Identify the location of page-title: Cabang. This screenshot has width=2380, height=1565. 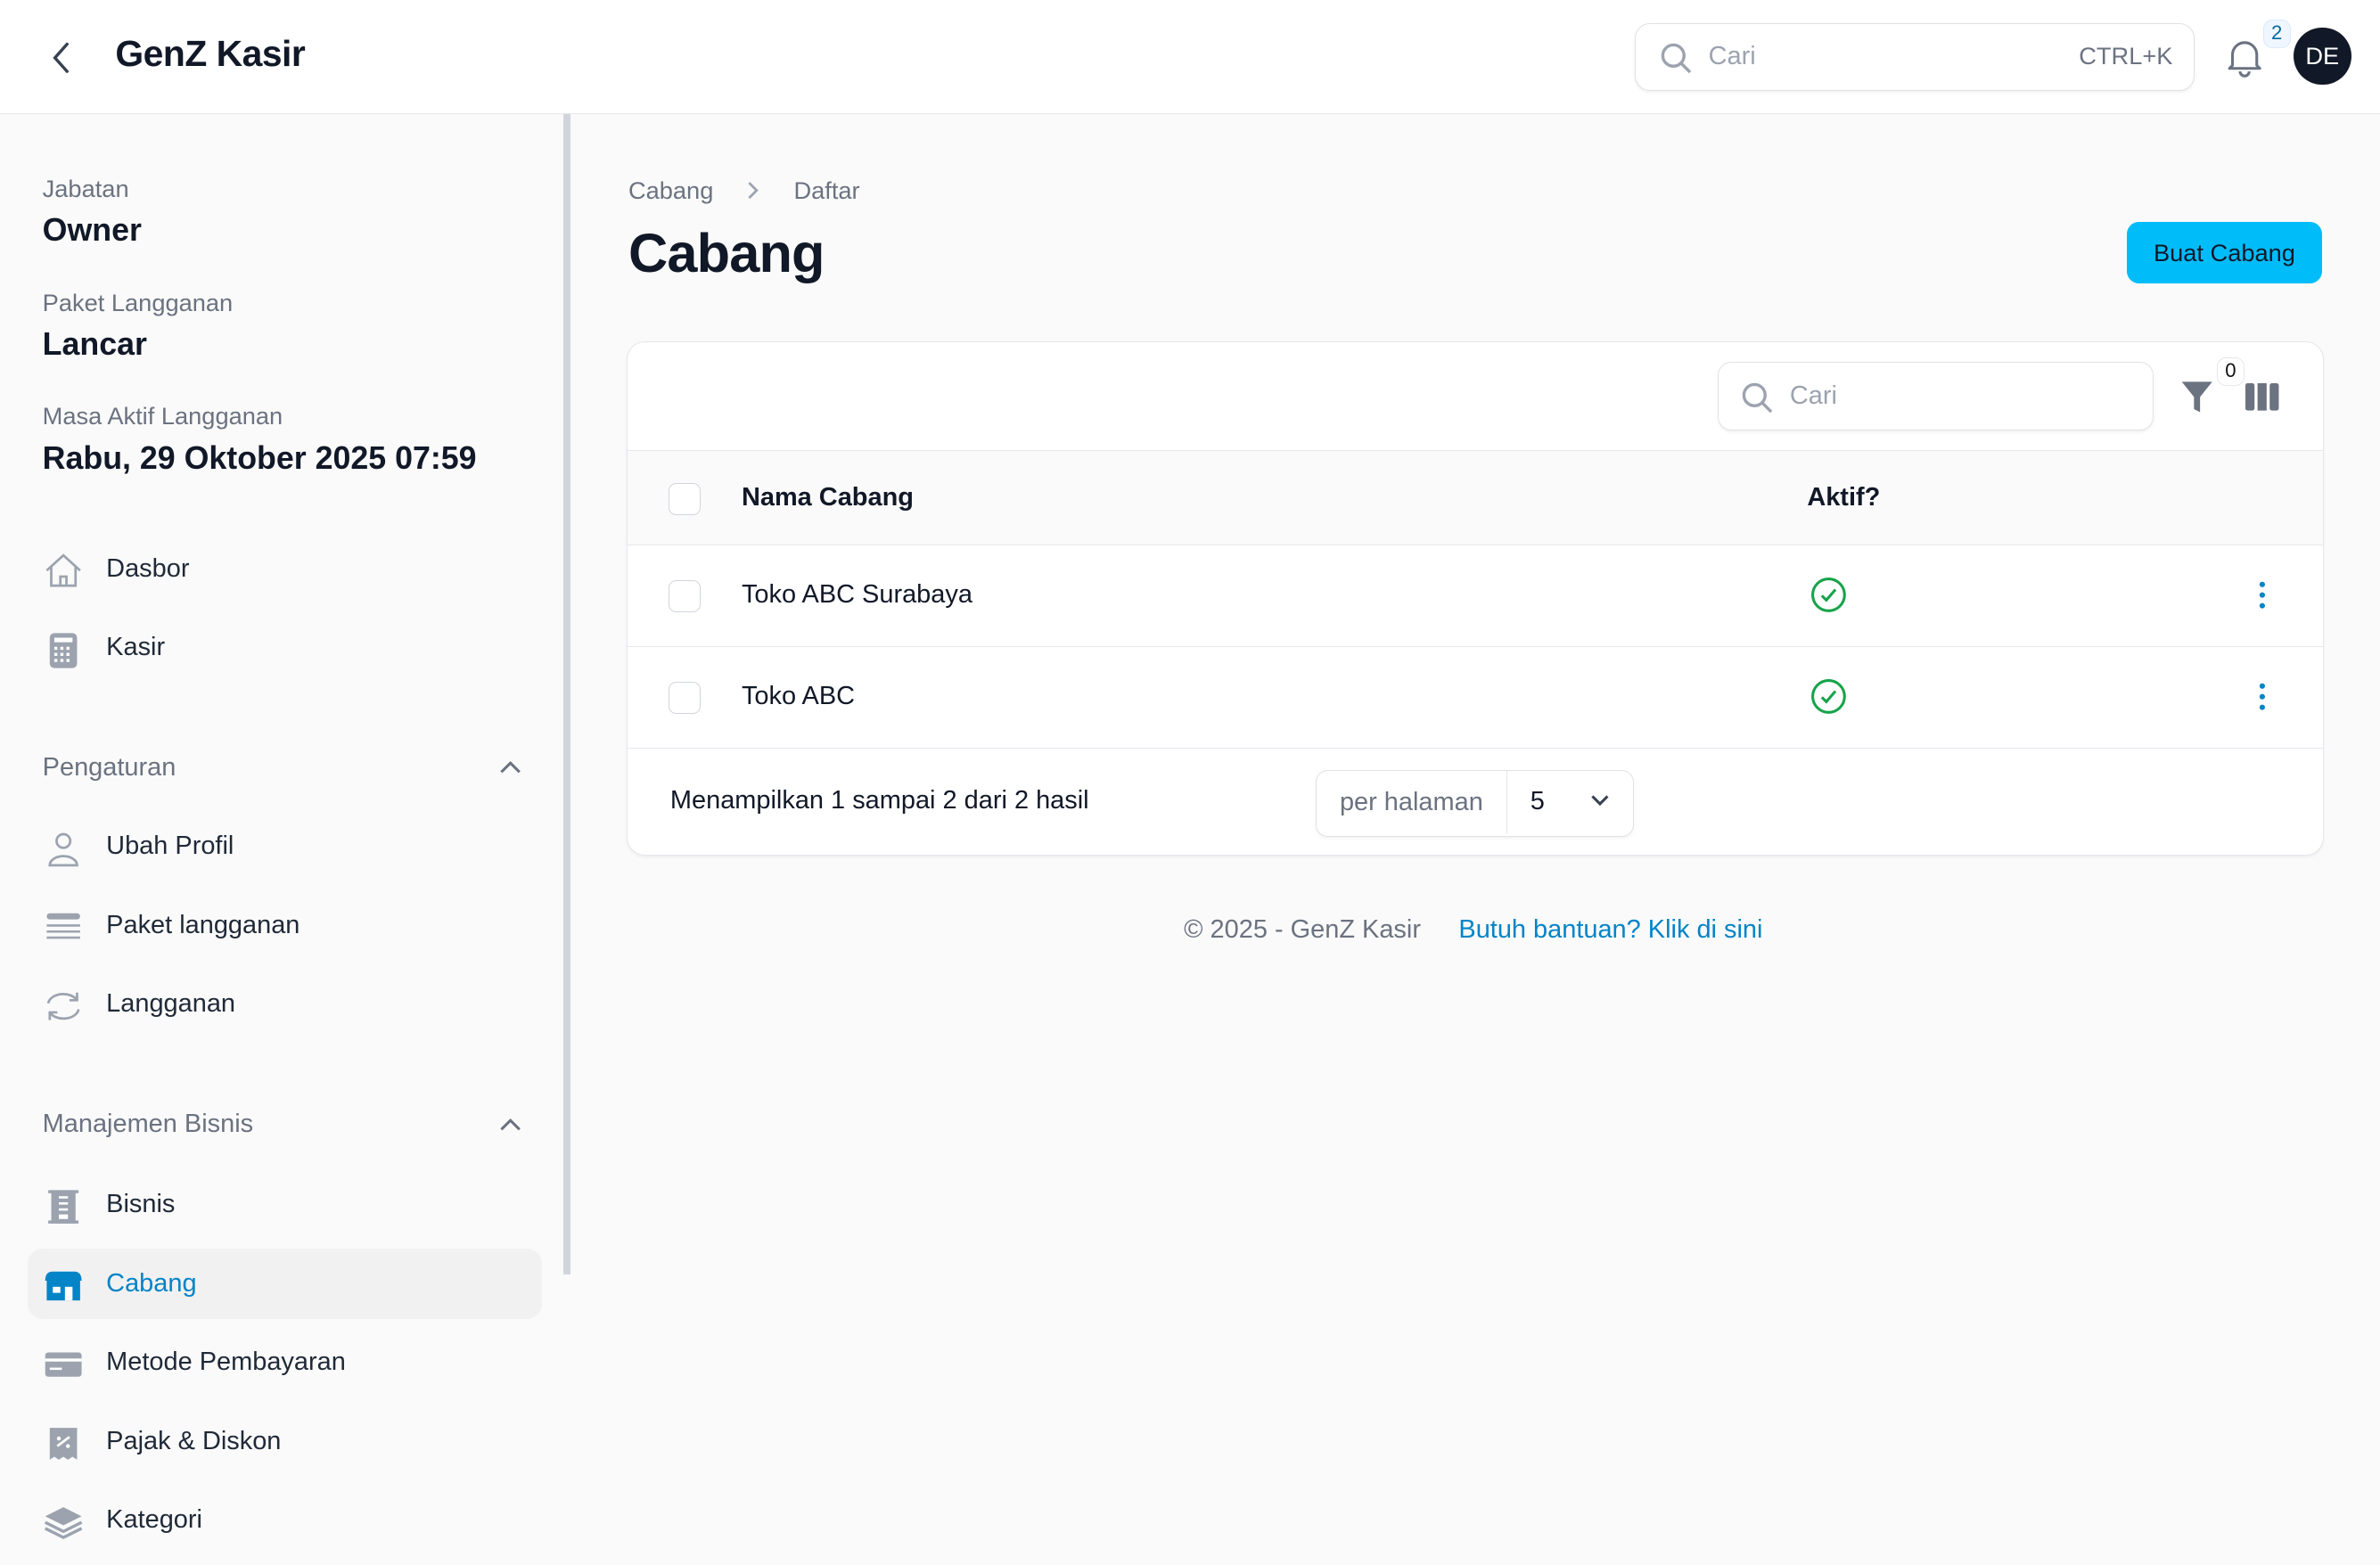
(726, 252).